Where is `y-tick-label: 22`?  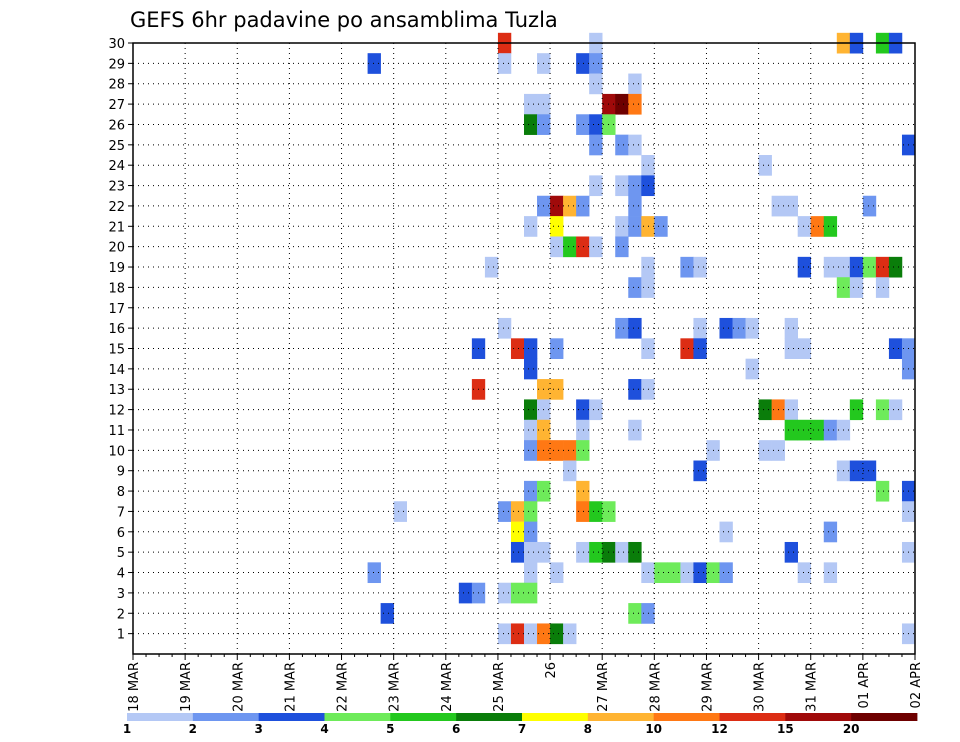
y-tick-label: 22 is located at coordinates (116, 207).